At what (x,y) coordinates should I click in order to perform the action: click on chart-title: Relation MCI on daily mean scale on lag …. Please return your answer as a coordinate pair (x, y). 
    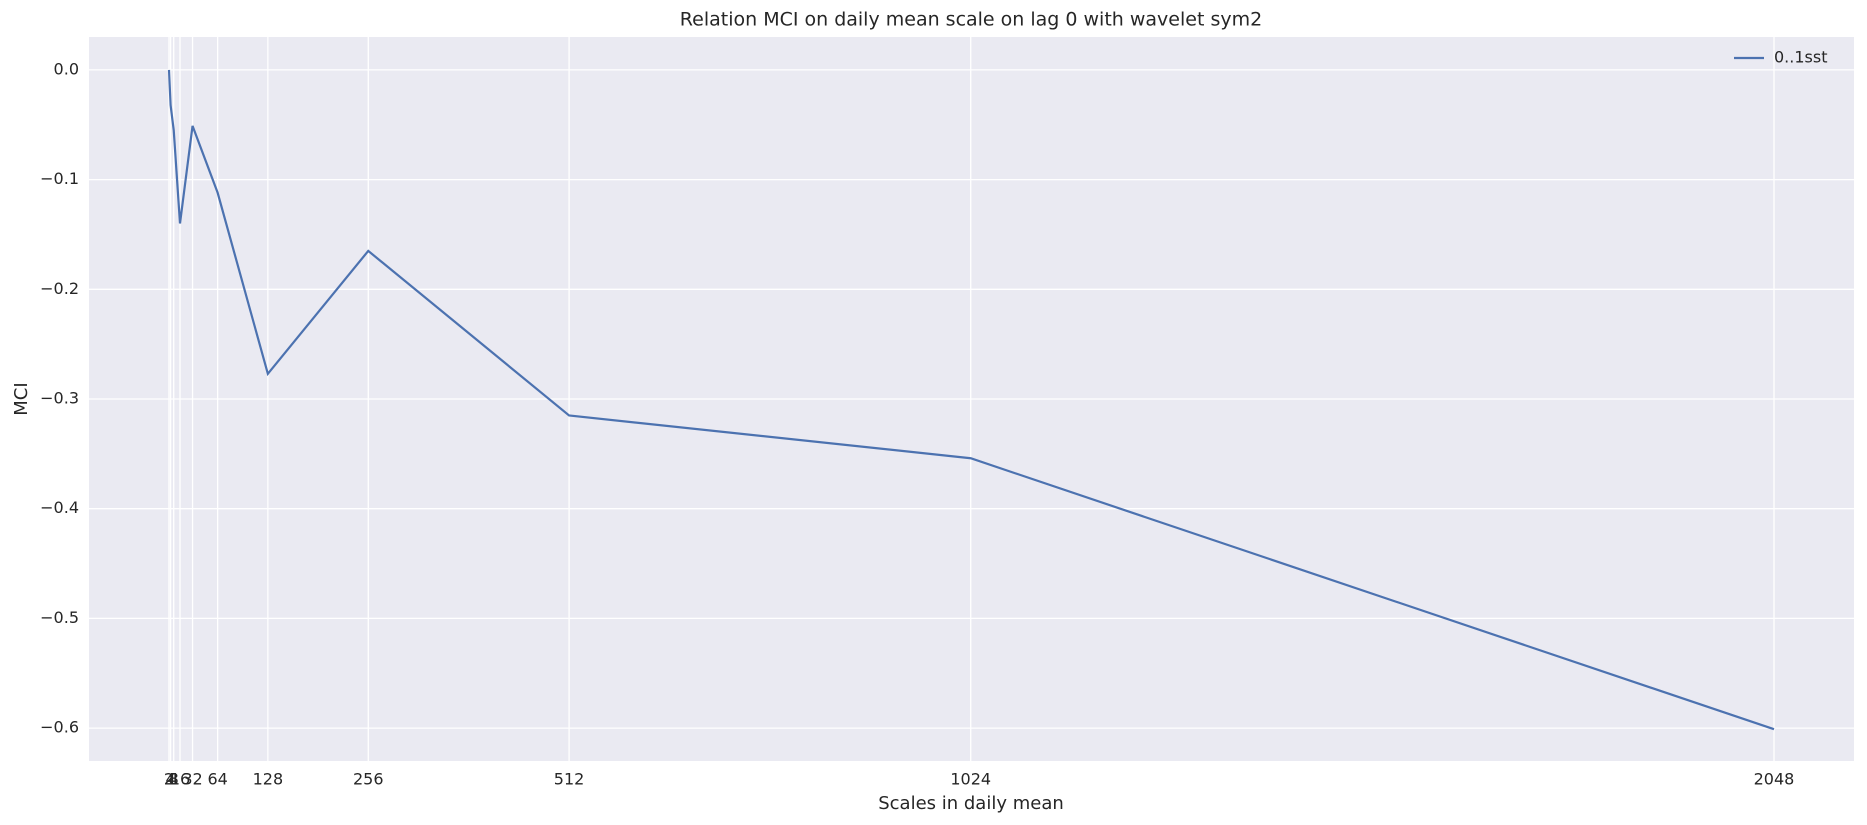
    Looking at the image, I should click on (971, 20).